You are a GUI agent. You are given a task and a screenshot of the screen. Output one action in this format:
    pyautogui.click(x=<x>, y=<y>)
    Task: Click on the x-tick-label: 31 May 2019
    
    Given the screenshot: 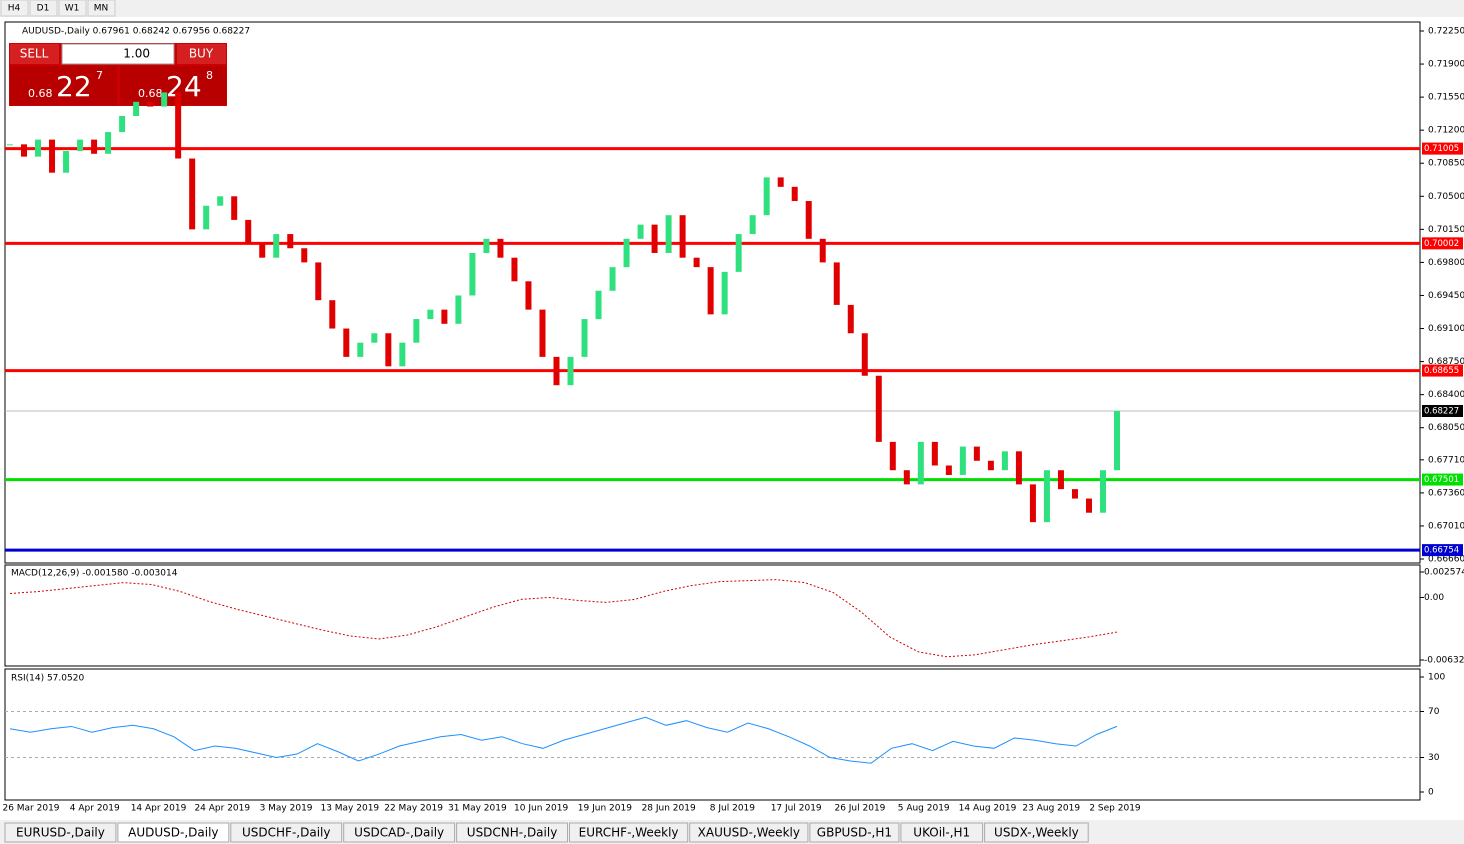 What is the action you would take?
    pyautogui.click(x=477, y=809)
    